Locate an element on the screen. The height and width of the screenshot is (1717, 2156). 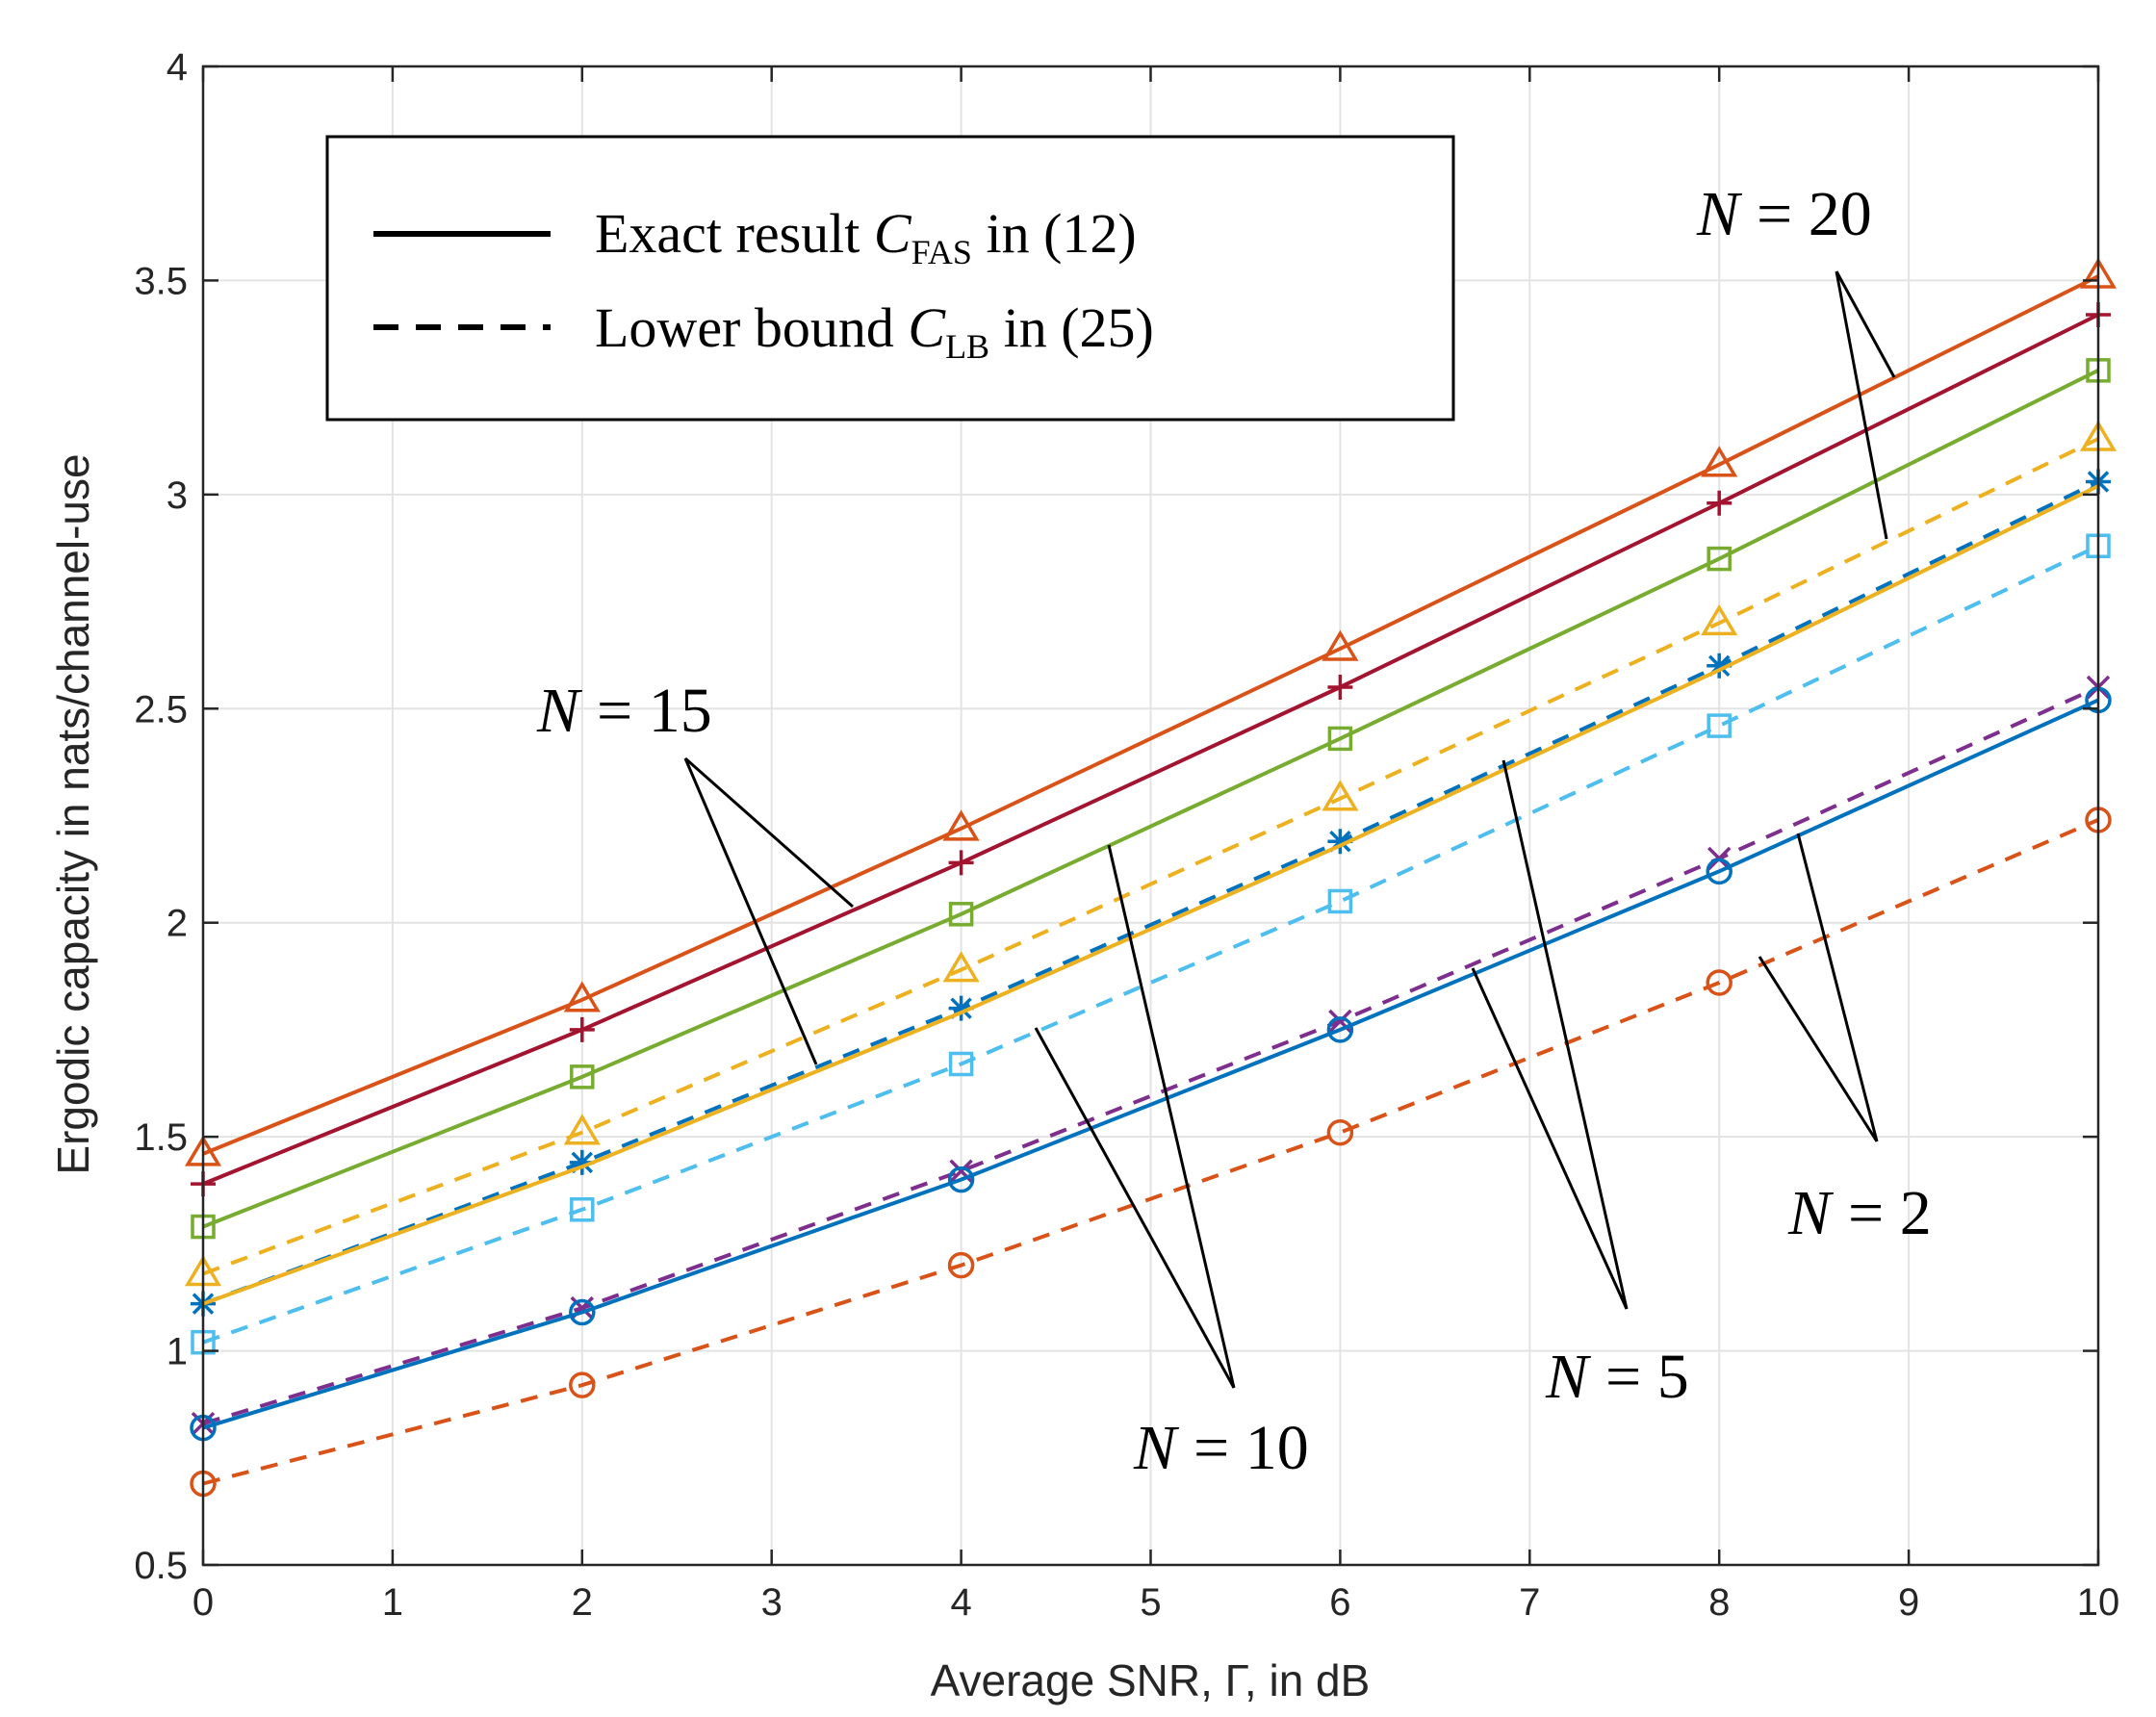
annotation-n10-var: N is located at coordinates (1156, 1448).